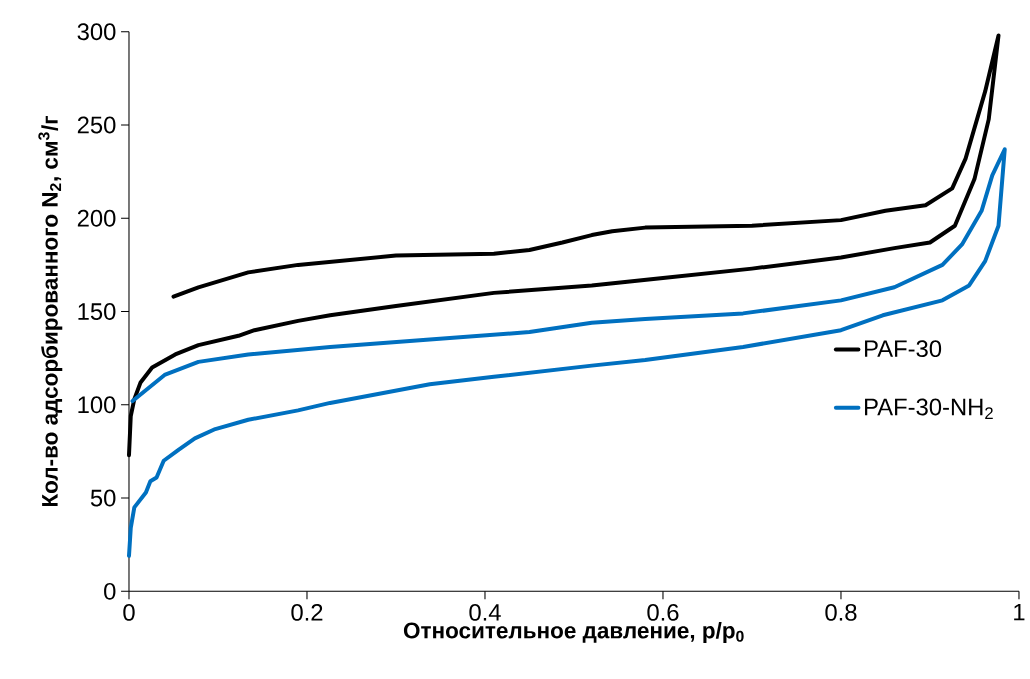 The width and height of the screenshot is (1030, 679). What do you see at coordinates (1019, 612) in the screenshot?
I see `x-tick-label: 1` at bounding box center [1019, 612].